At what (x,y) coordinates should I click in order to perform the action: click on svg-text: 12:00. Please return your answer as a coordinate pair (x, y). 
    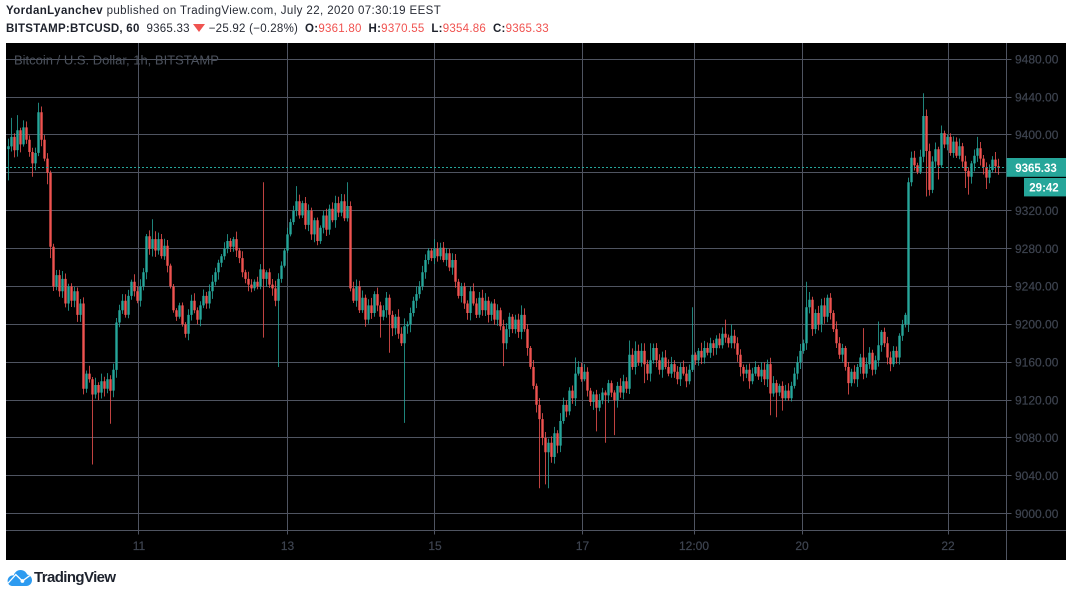
    Looking at the image, I should click on (694, 546).